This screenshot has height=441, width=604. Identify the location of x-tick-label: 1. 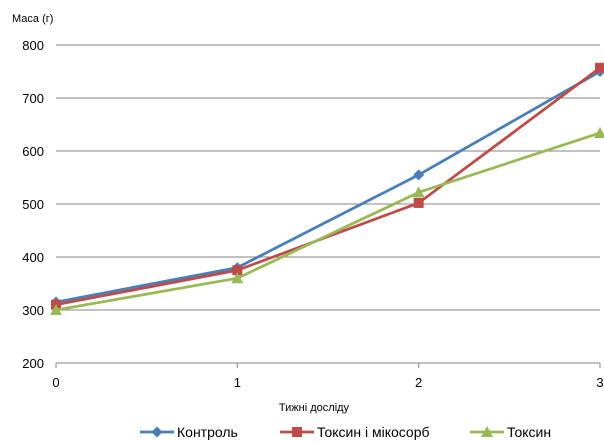
(237, 382).